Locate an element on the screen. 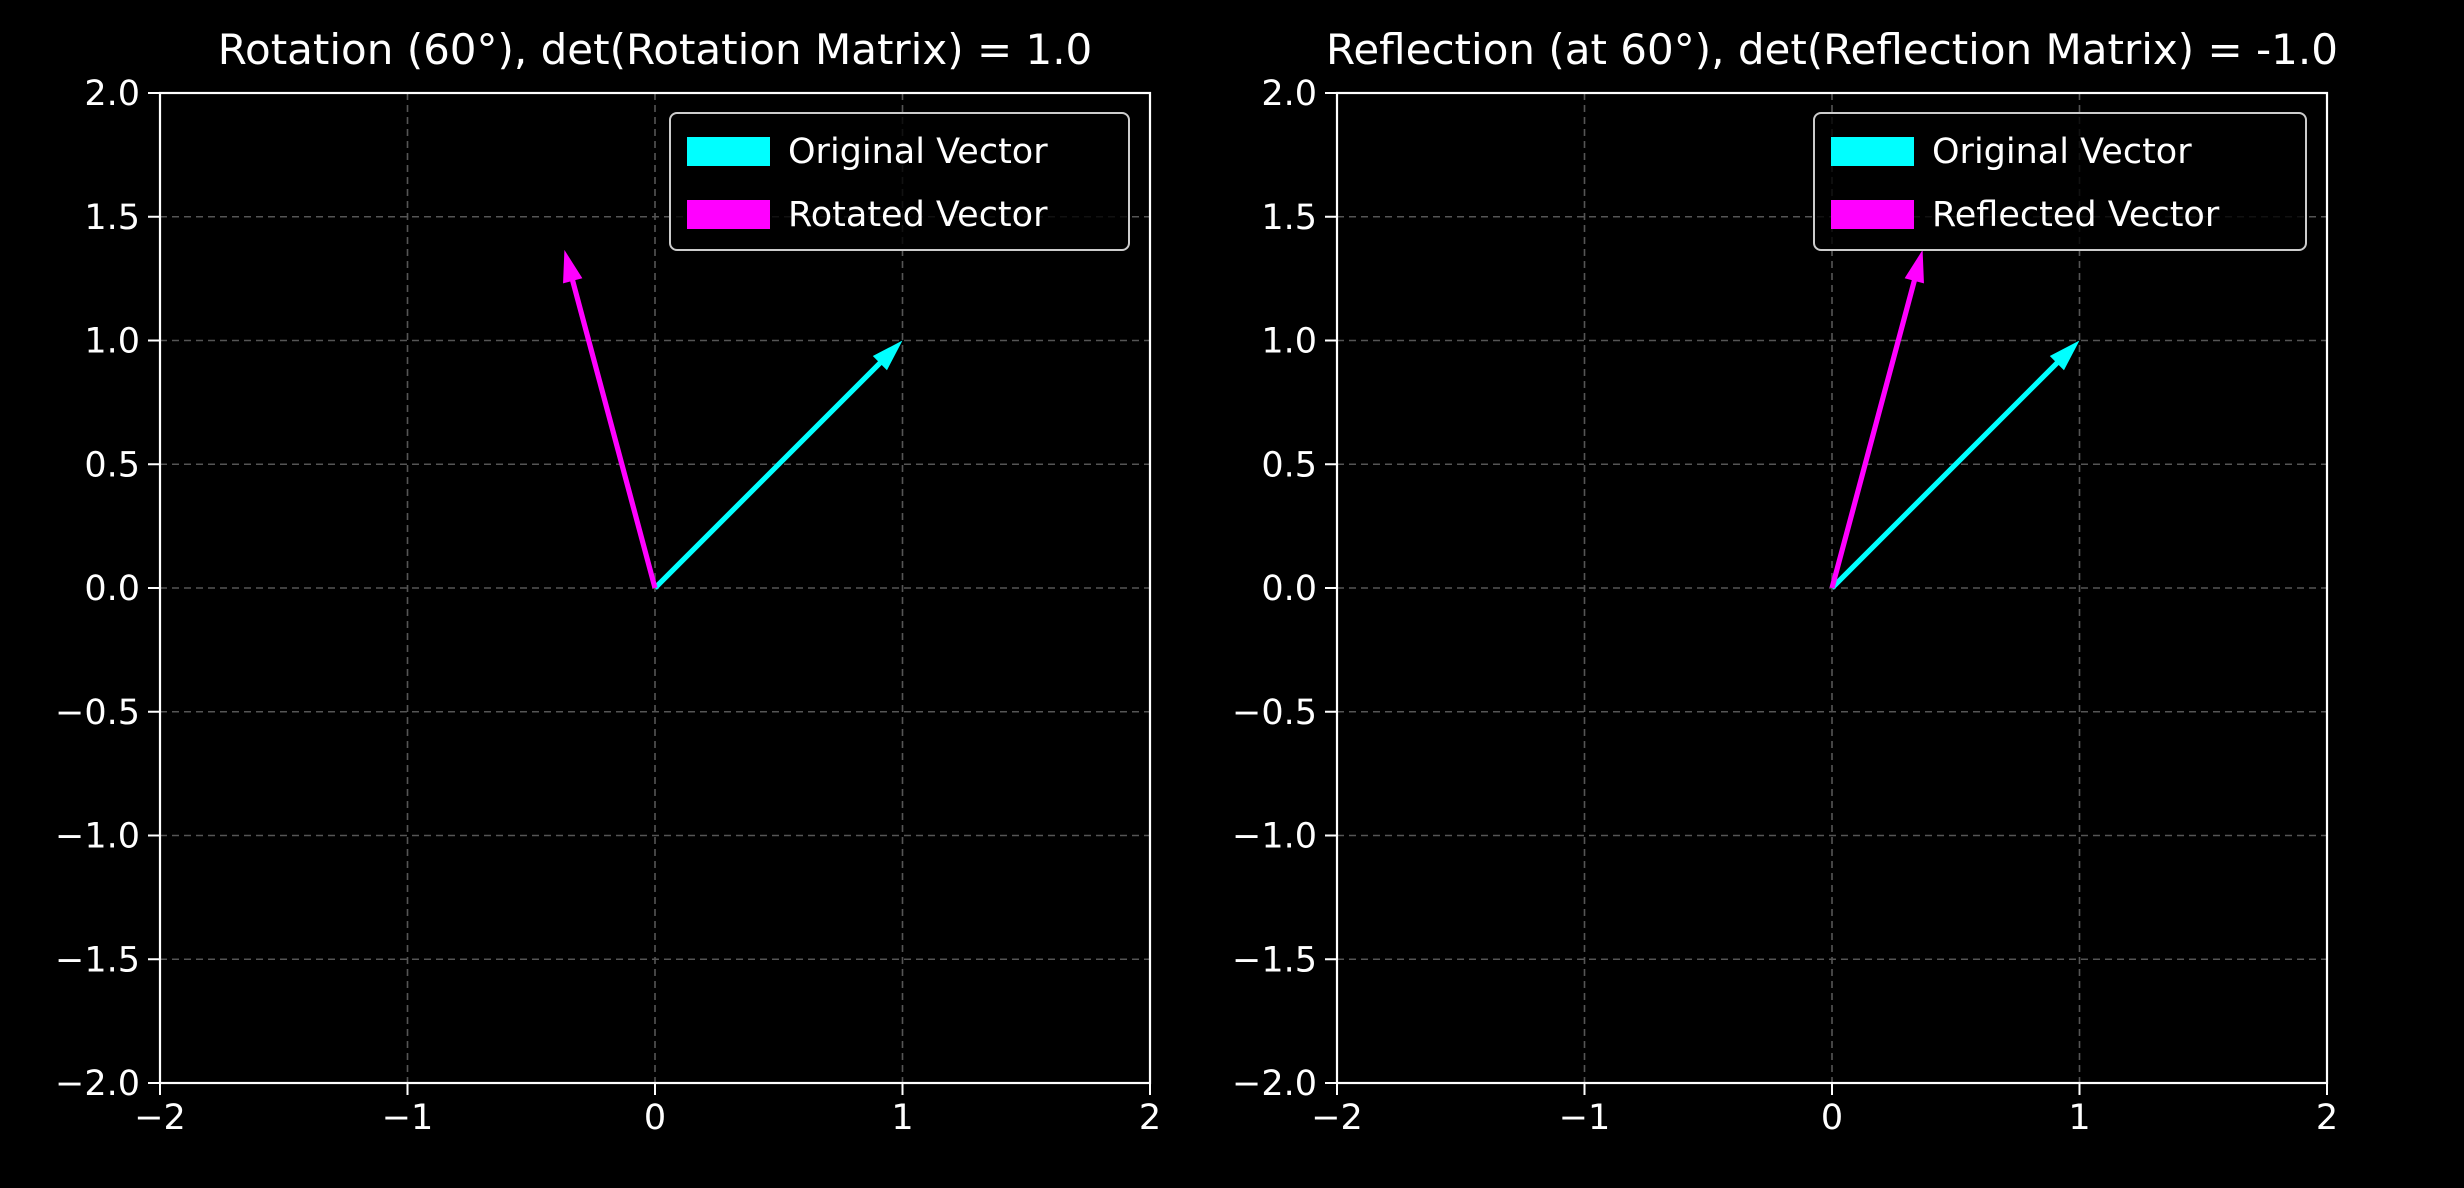 The width and height of the screenshot is (2464, 1188). reflection-chart-ytick-label-5: 0.5 is located at coordinates (1289, 465).